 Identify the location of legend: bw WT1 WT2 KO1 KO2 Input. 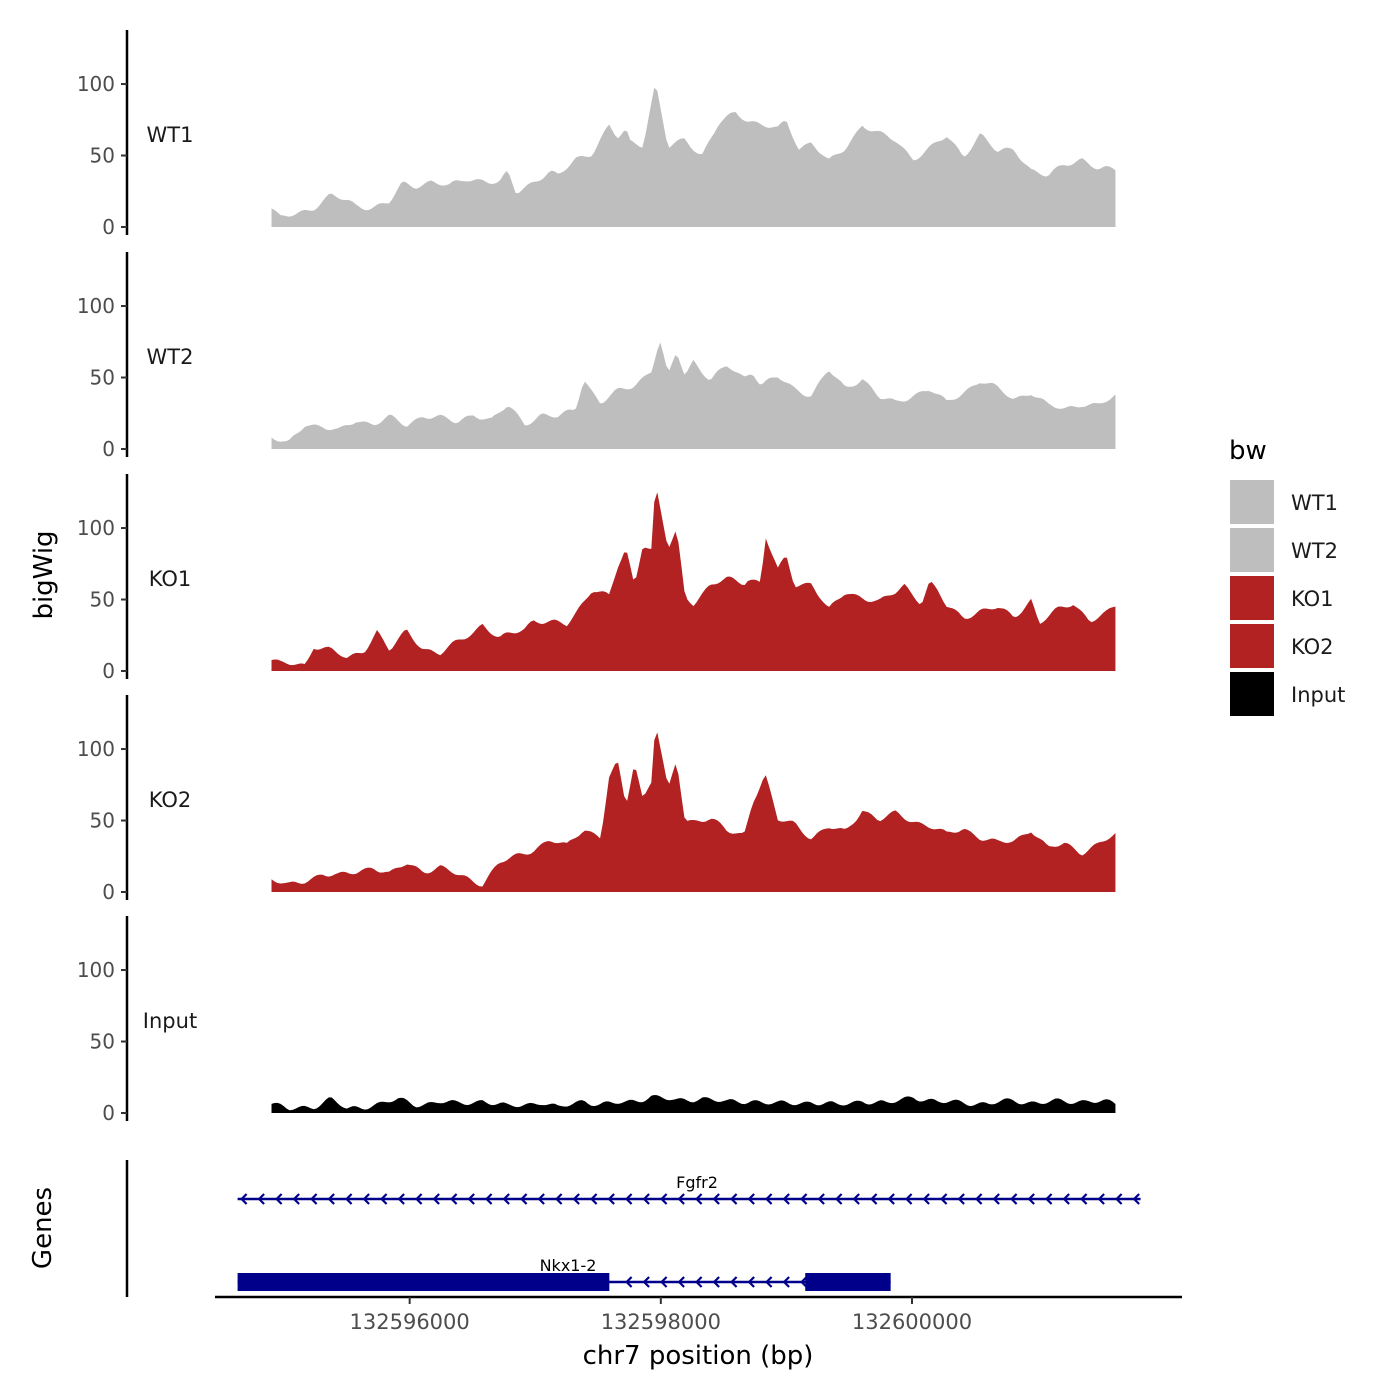
(1287, 576).